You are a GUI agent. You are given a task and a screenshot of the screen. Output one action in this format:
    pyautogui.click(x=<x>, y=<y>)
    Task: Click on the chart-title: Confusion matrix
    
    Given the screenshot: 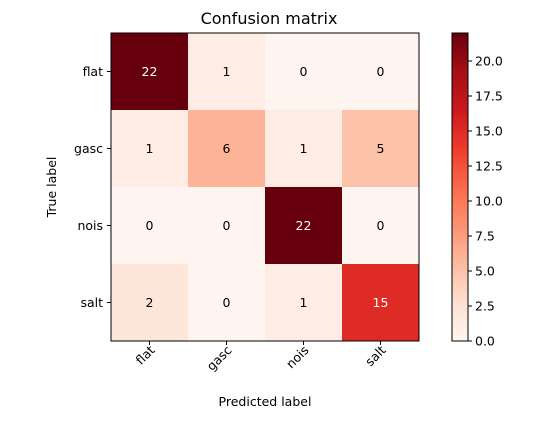 What is the action you would take?
    pyautogui.click(x=269, y=18)
    